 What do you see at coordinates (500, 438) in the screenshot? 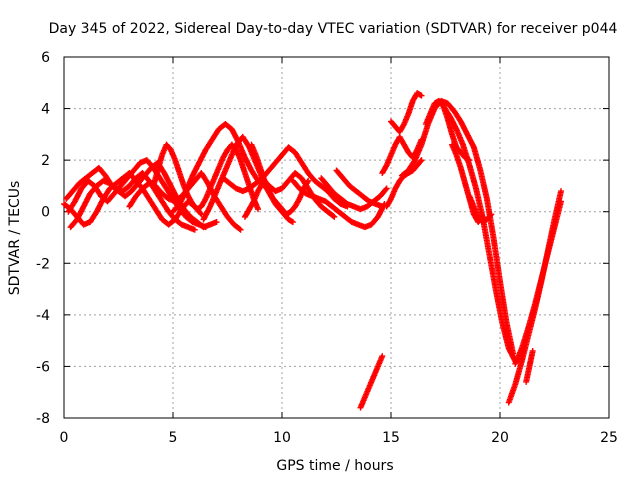
I see `x-tick-label: 20` at bounding box center [500, 438].